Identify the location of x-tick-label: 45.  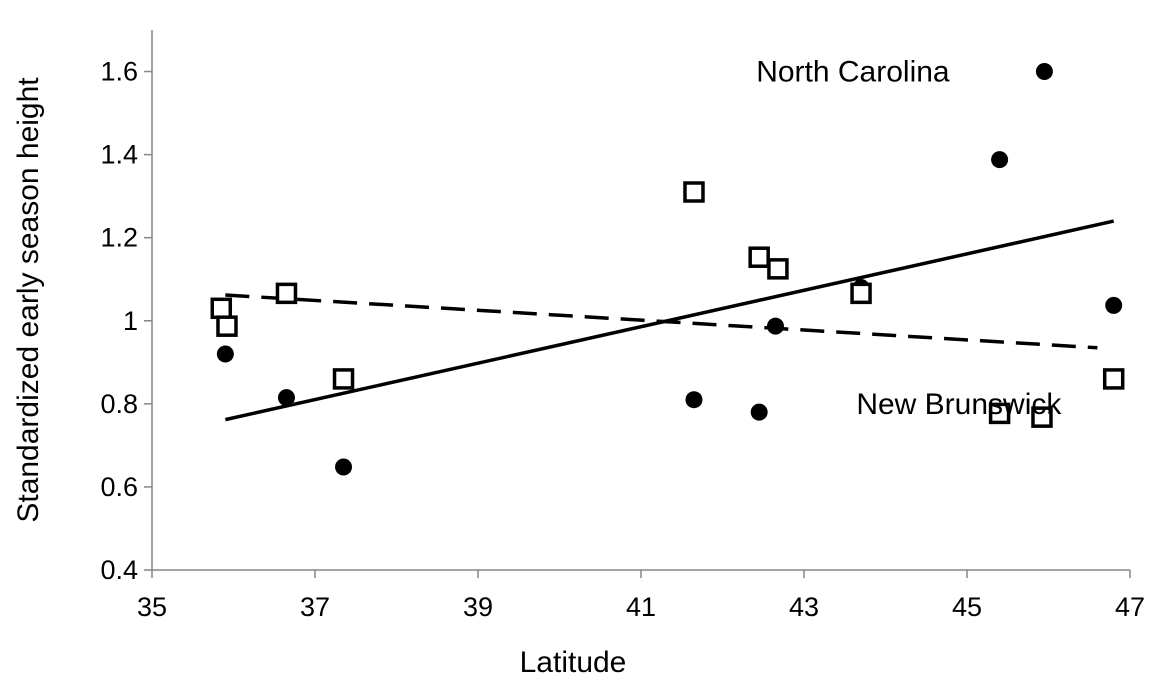
(967, 607).